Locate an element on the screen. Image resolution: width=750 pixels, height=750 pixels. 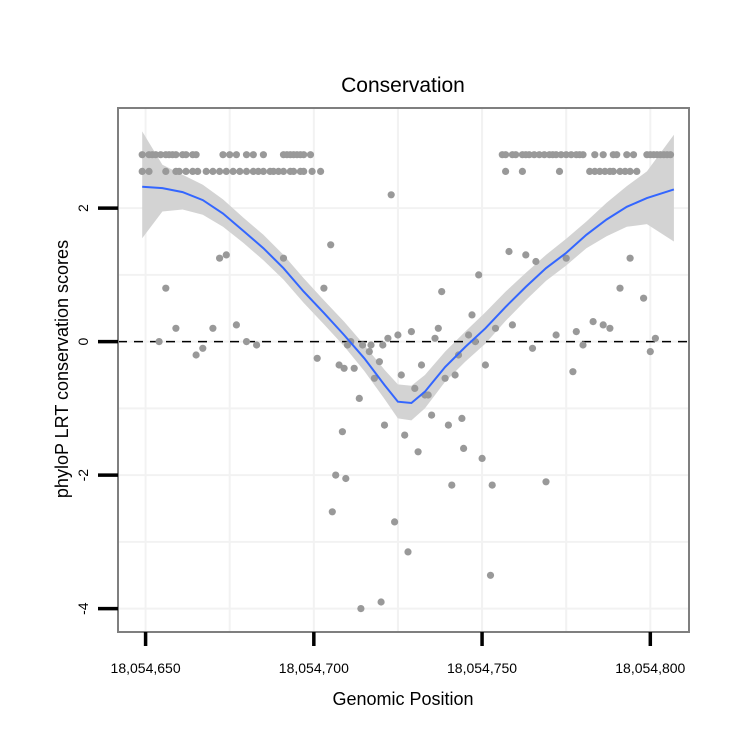
chart-title: Conservation is located at coordinates (403, 85).